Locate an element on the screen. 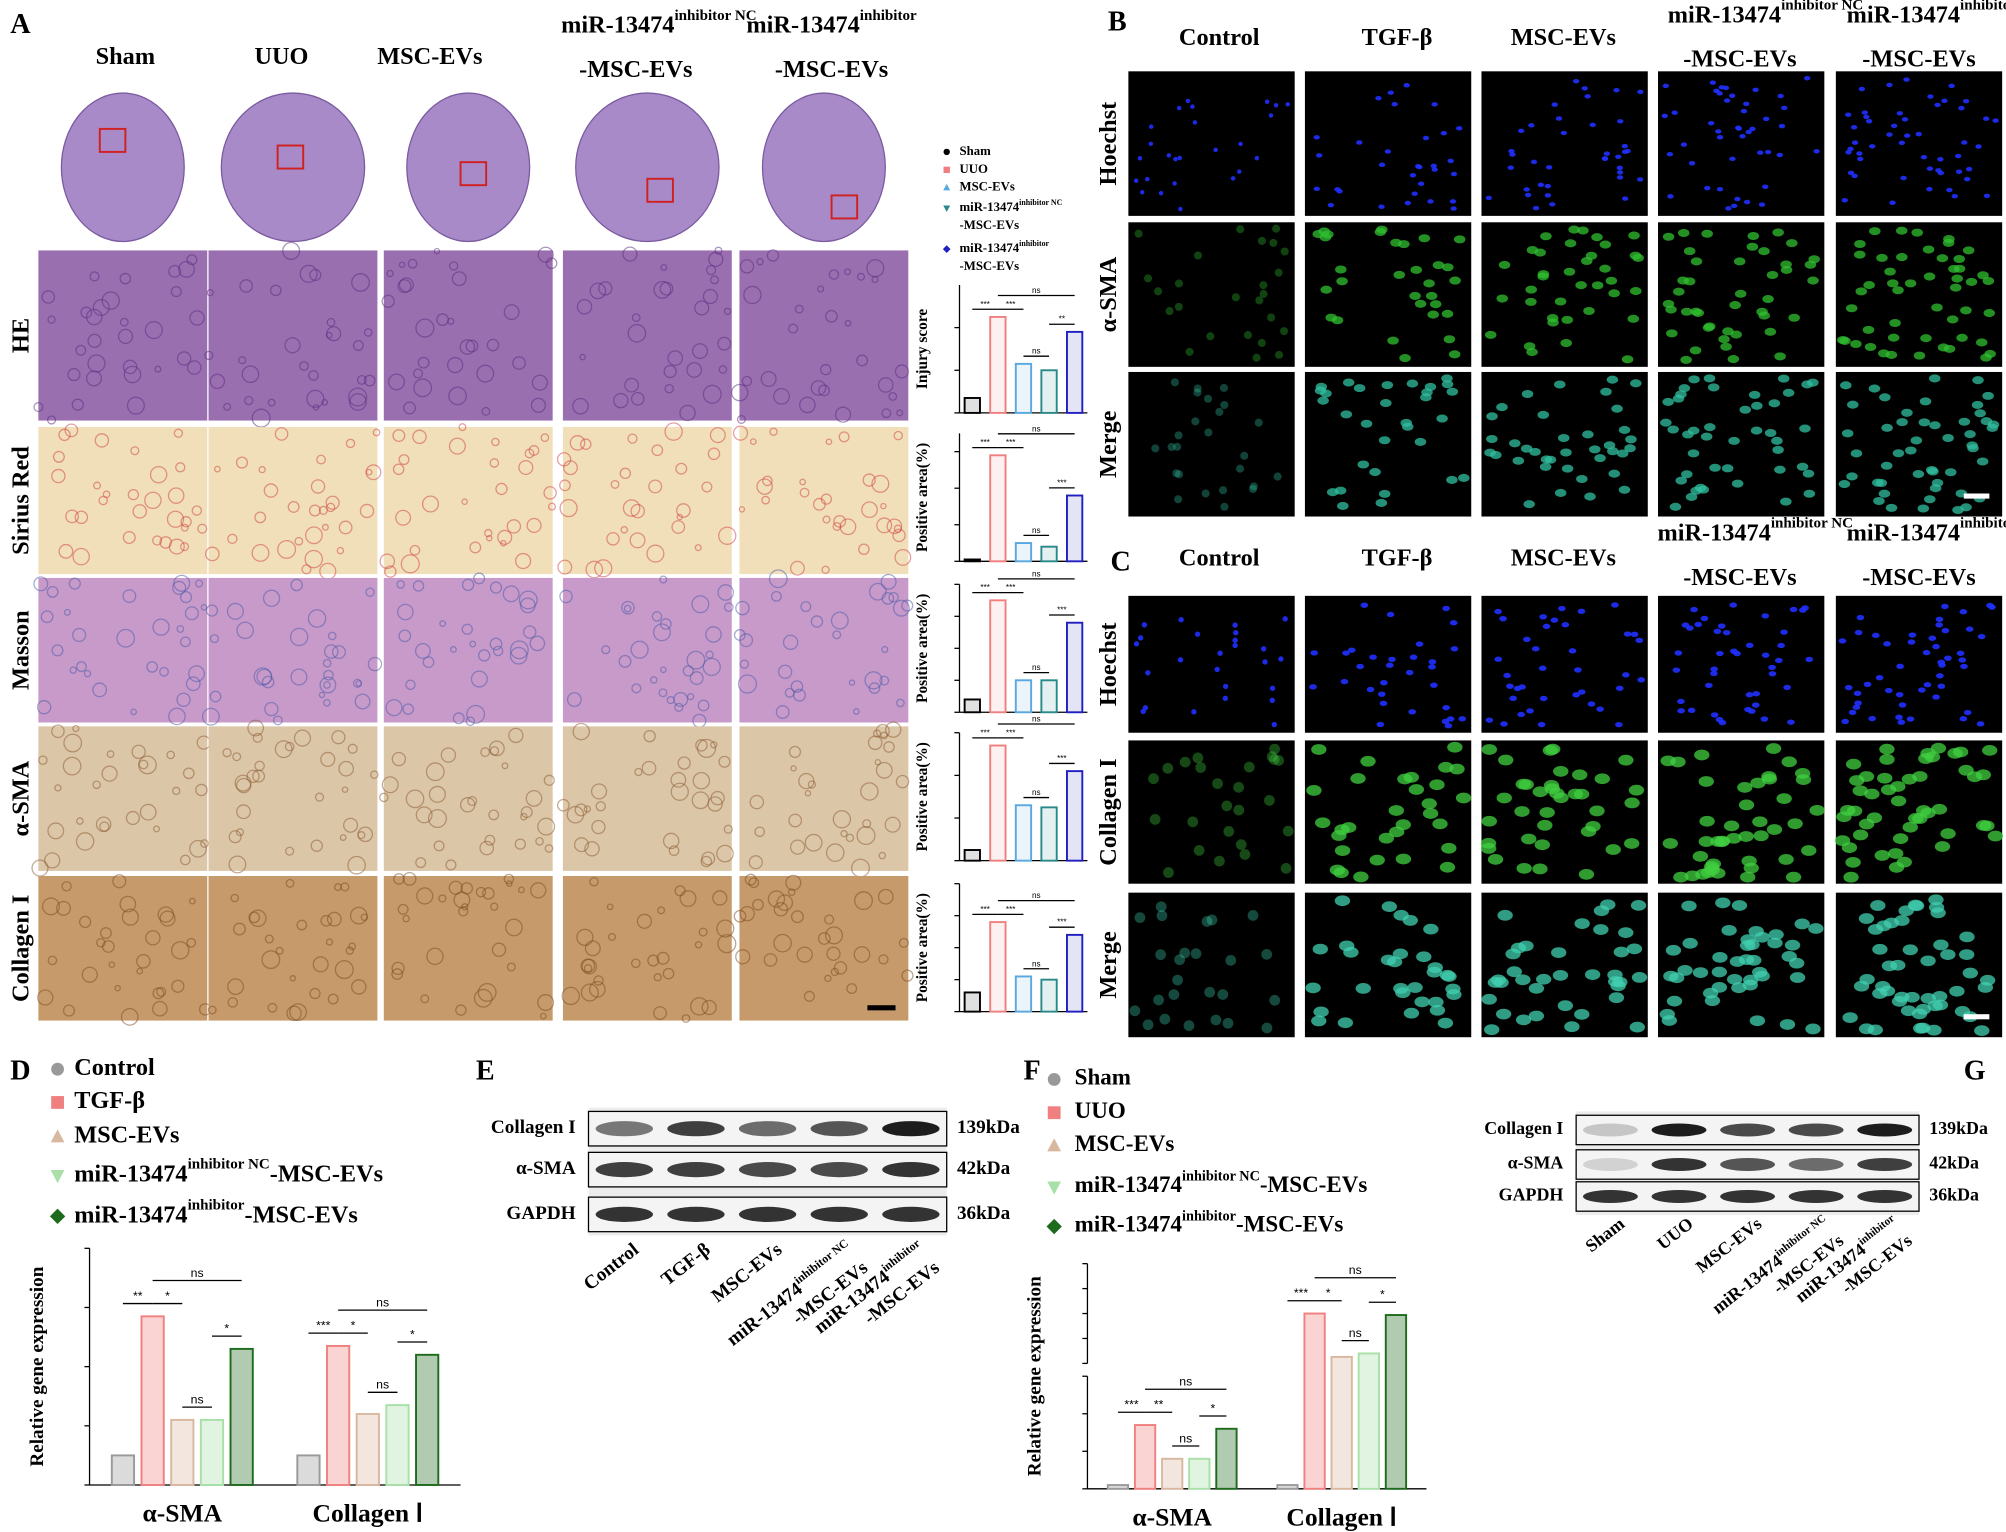  significance-label: *** is located at coordinates (1011, 587).